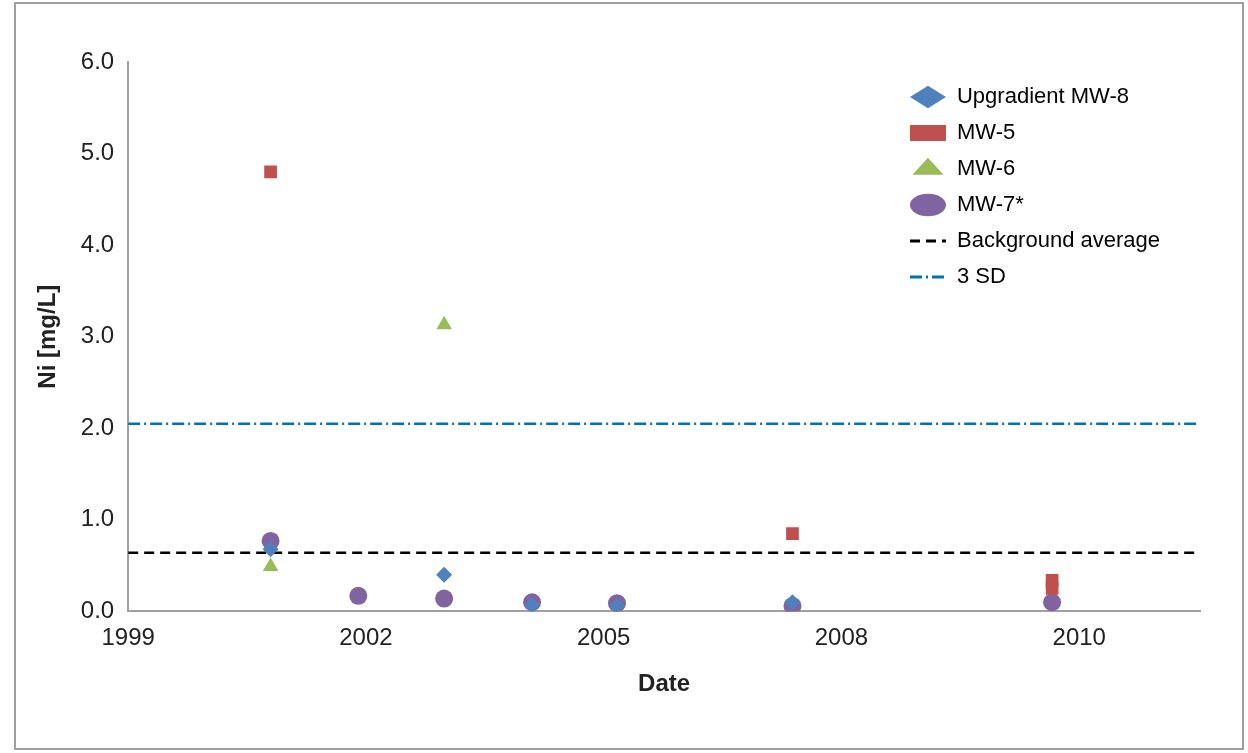  What do you see at coordinates (97, 60) in the screenshot?
I see `y-tick-label: 6.0` at bounding box center [97, 60].